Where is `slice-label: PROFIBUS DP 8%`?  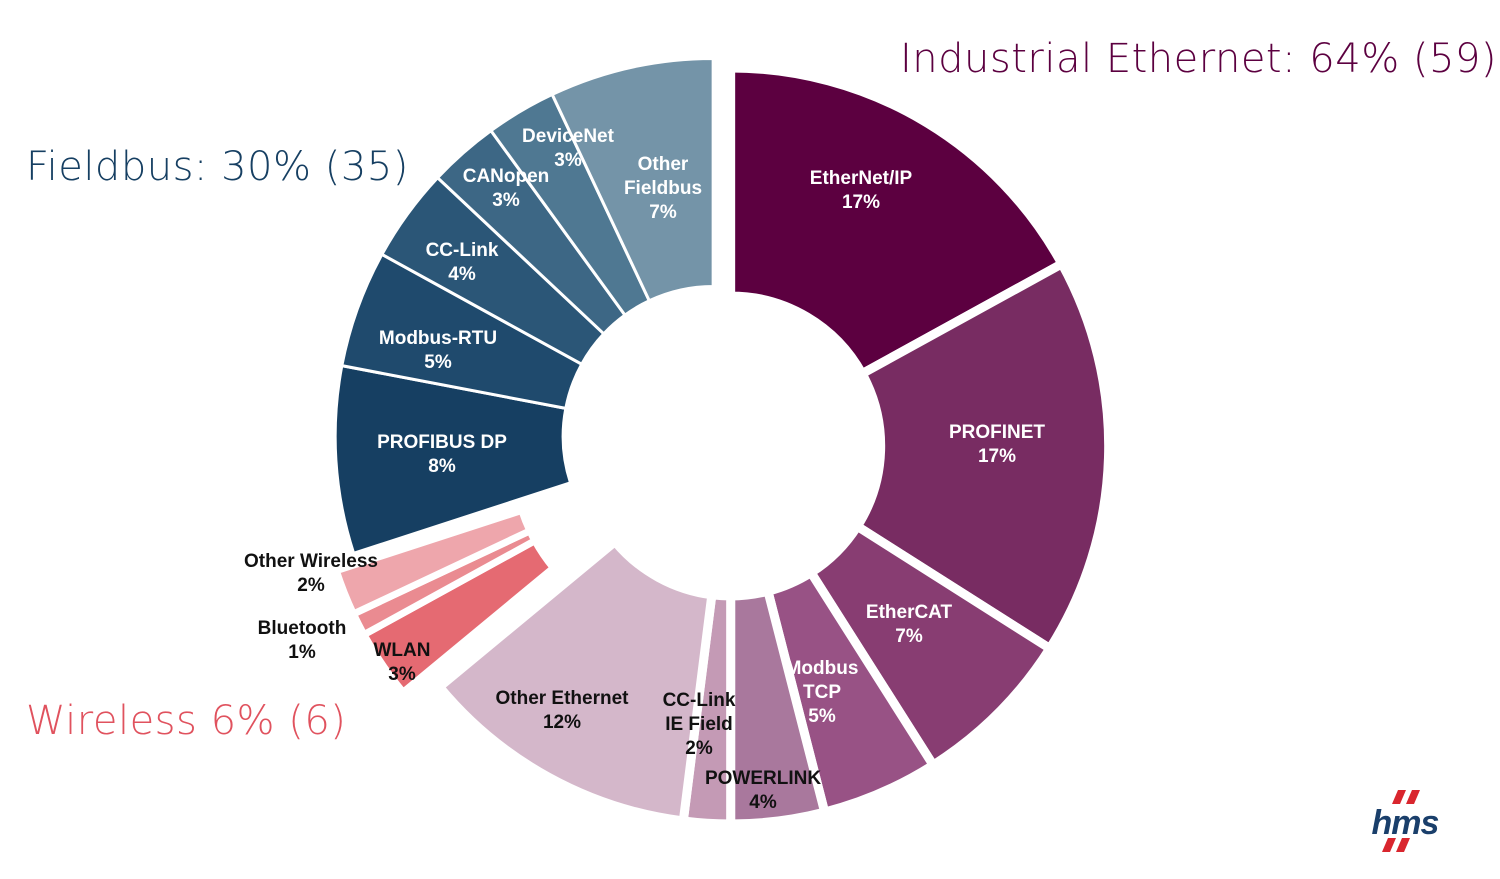 slice-label: PROFIBUS DP 8% is located at coordinates (442, 454).